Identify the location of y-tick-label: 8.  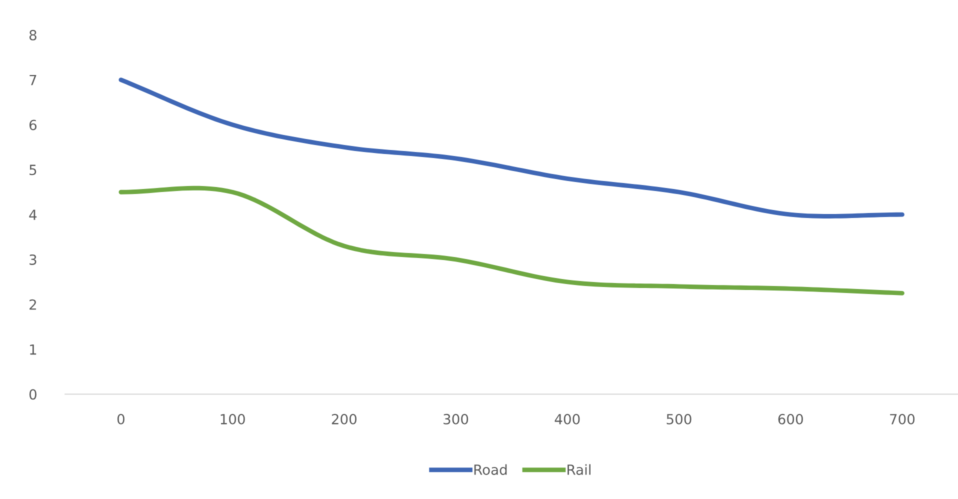
(32, 35).